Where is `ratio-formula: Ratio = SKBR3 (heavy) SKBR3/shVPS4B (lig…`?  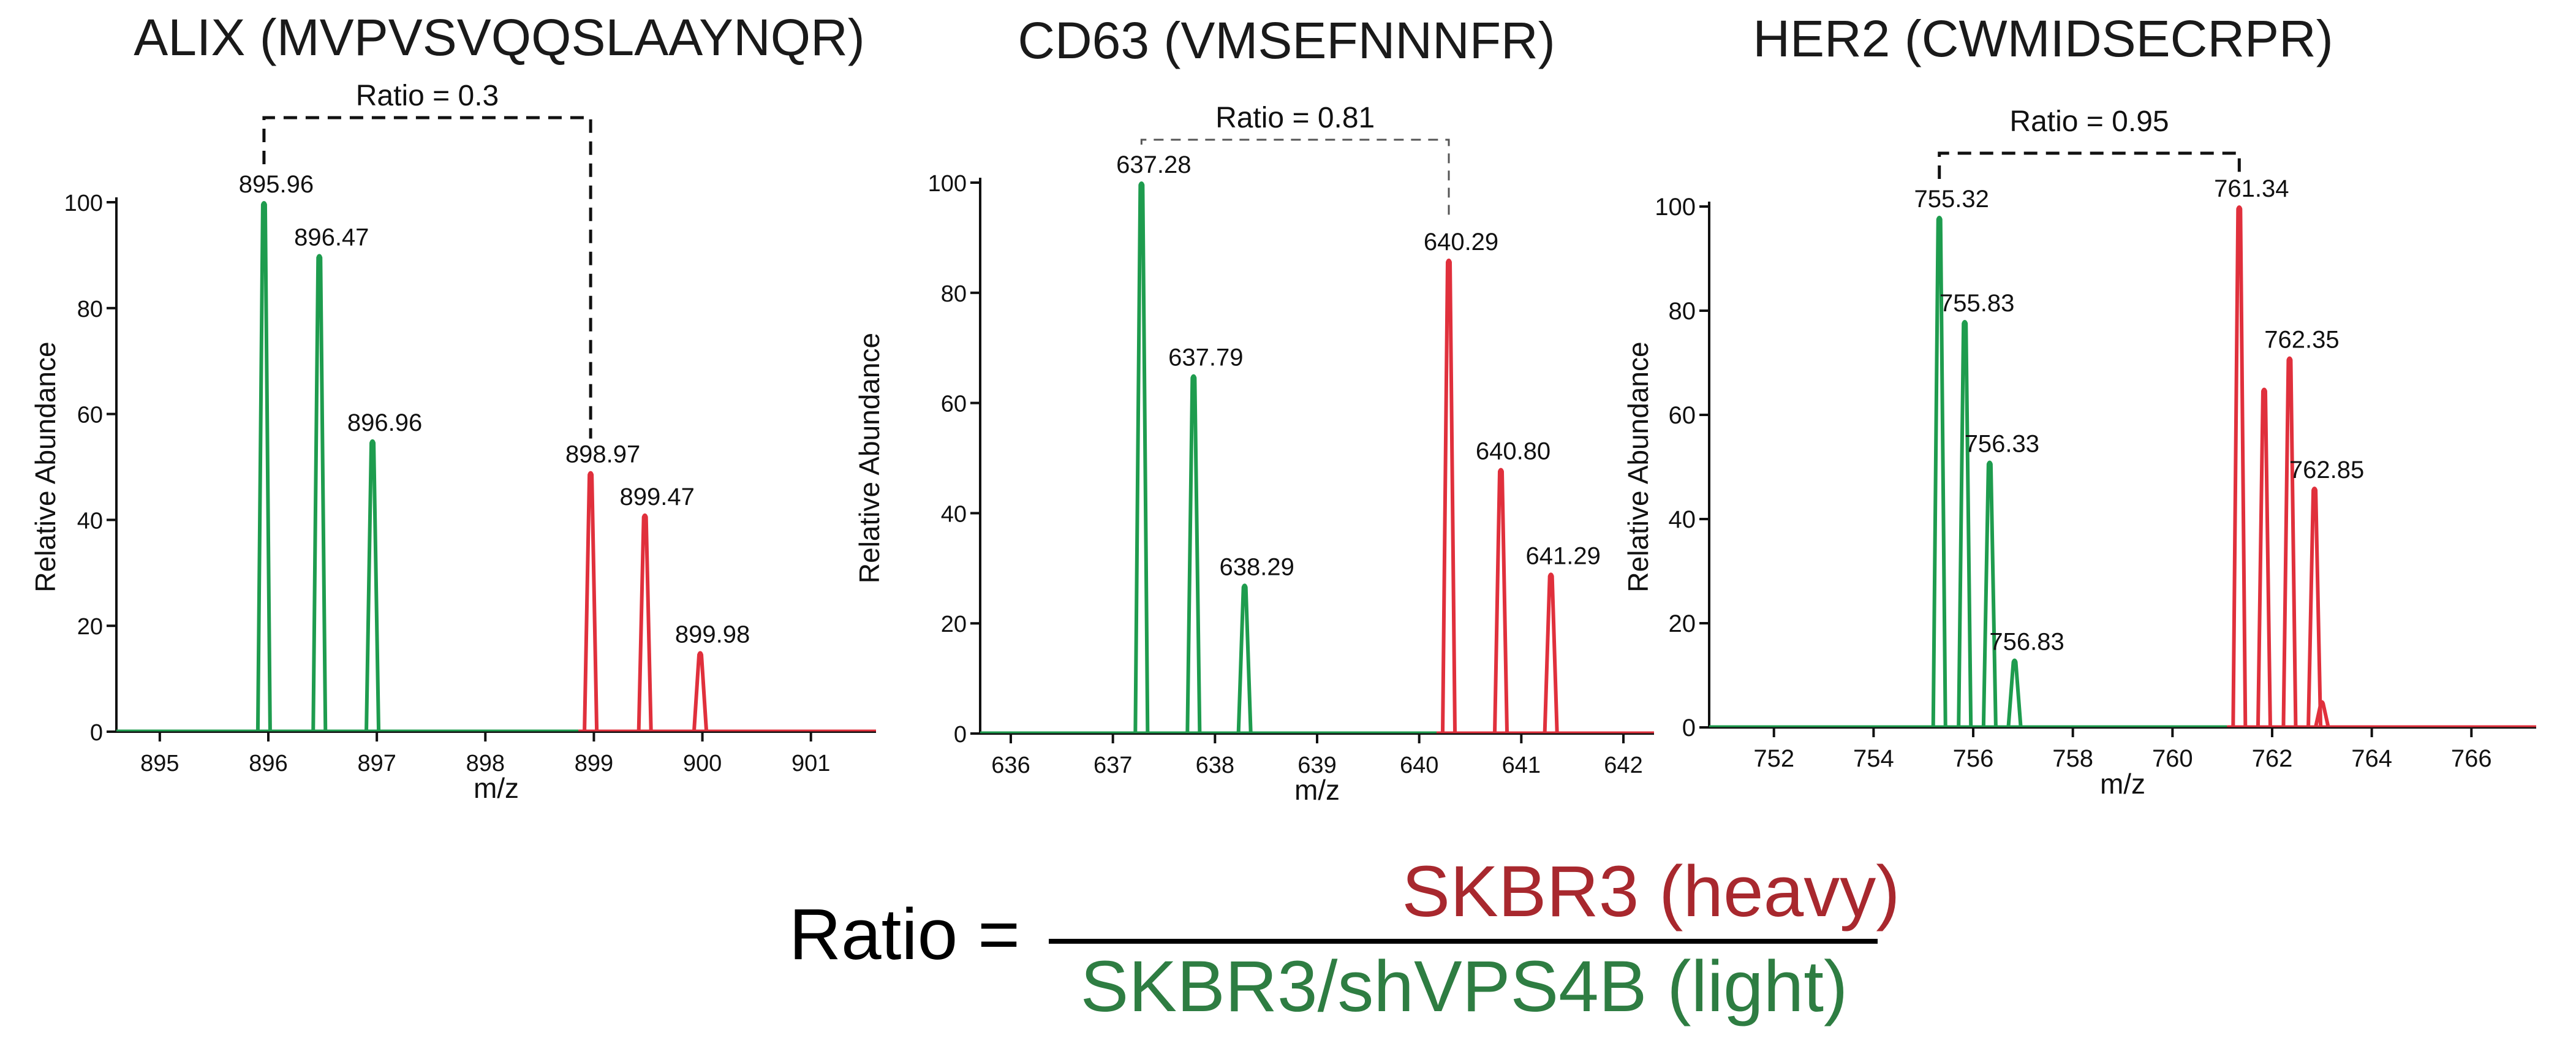
ratio-formula: Ratio = SKBR3 (heavy) SKBR3/shVPS4B (lig… is located at coordinates (1344, 939).